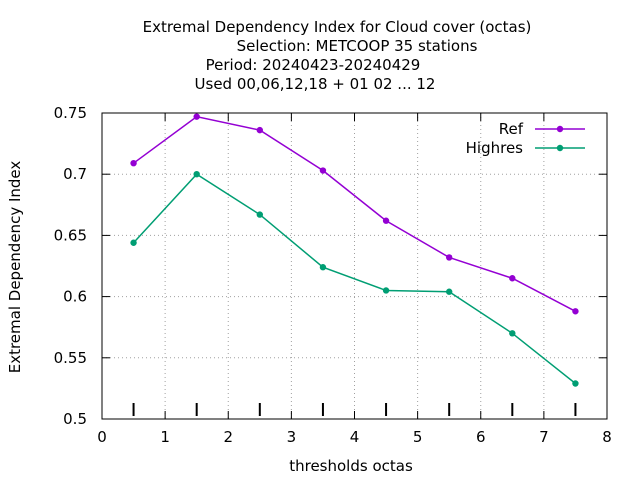 The width and height of the screenshot is (640, 480). Describe the element at coordinates (313, 65) in the screenshot. I see `title-line-3: Period: 20240423-20240429` at that location.